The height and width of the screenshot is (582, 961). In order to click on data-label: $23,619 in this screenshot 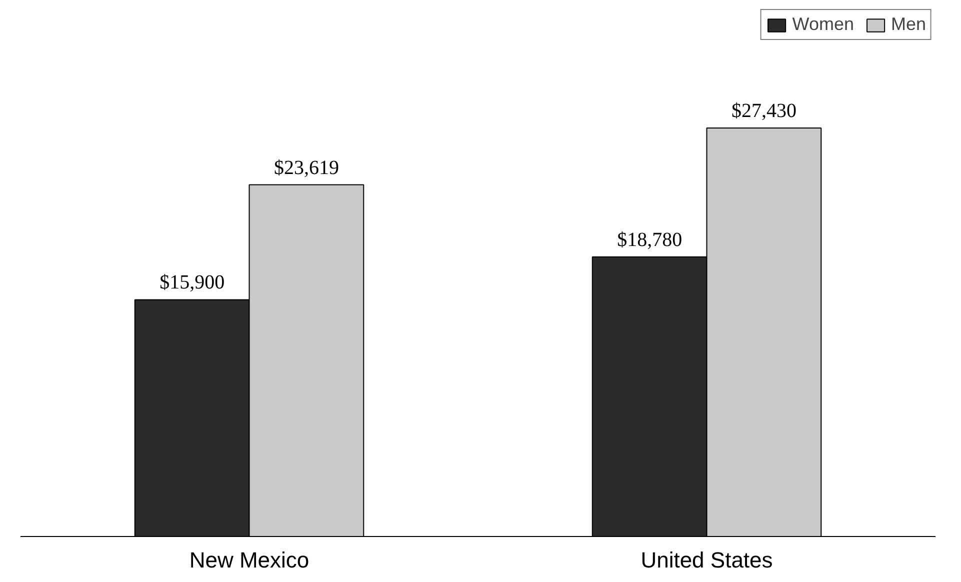, I will do `click(306, 167)`.